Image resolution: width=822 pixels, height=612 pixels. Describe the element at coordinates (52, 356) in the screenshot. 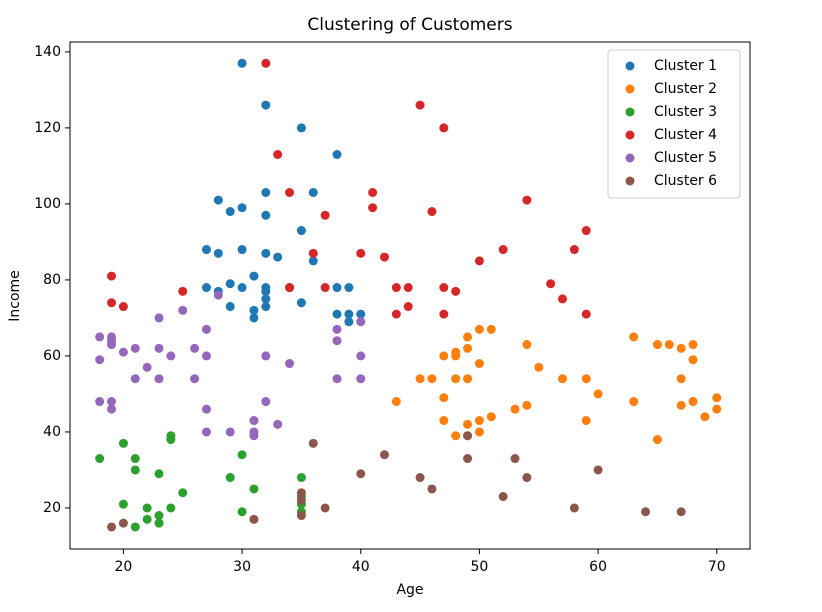

I see `y-tick-label: 60` at that location.